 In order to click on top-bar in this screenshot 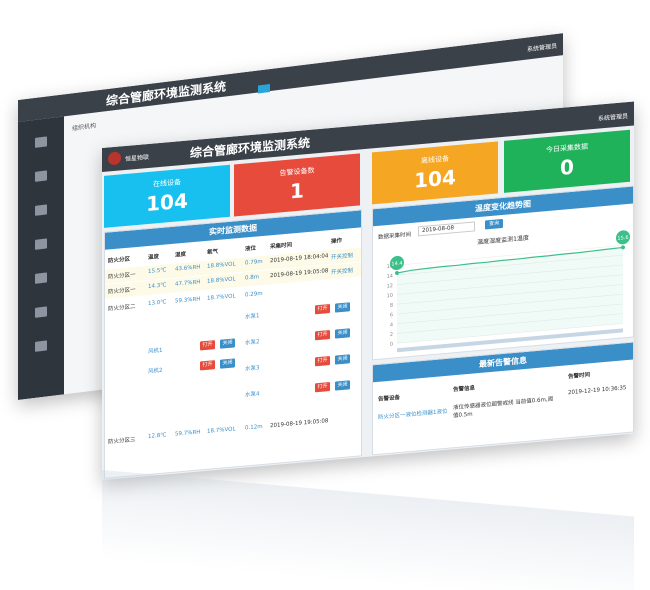, I will do `click(290, 77)`.